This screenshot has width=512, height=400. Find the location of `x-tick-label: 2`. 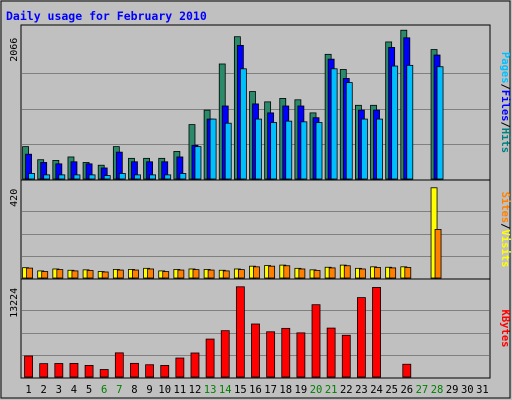

x-tick-label: 2 is located at coordinates (44, 390).